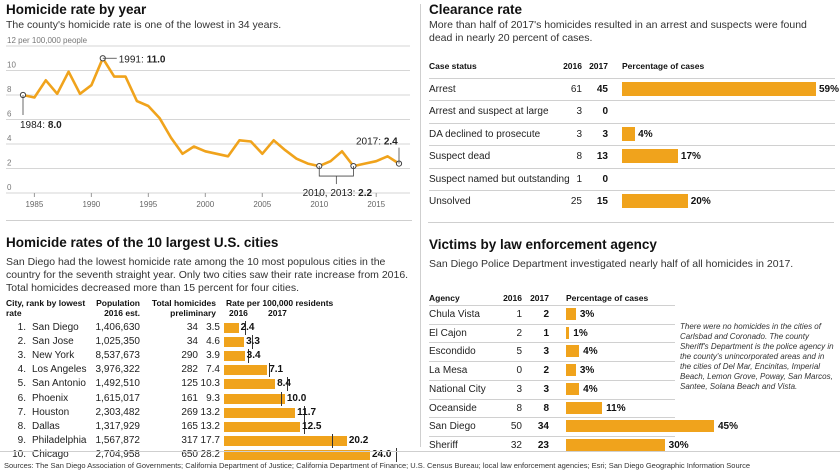 The height and width of the screenshot is (475, 840). I want to click on x-tick-label: 1990, so click(91, 204).